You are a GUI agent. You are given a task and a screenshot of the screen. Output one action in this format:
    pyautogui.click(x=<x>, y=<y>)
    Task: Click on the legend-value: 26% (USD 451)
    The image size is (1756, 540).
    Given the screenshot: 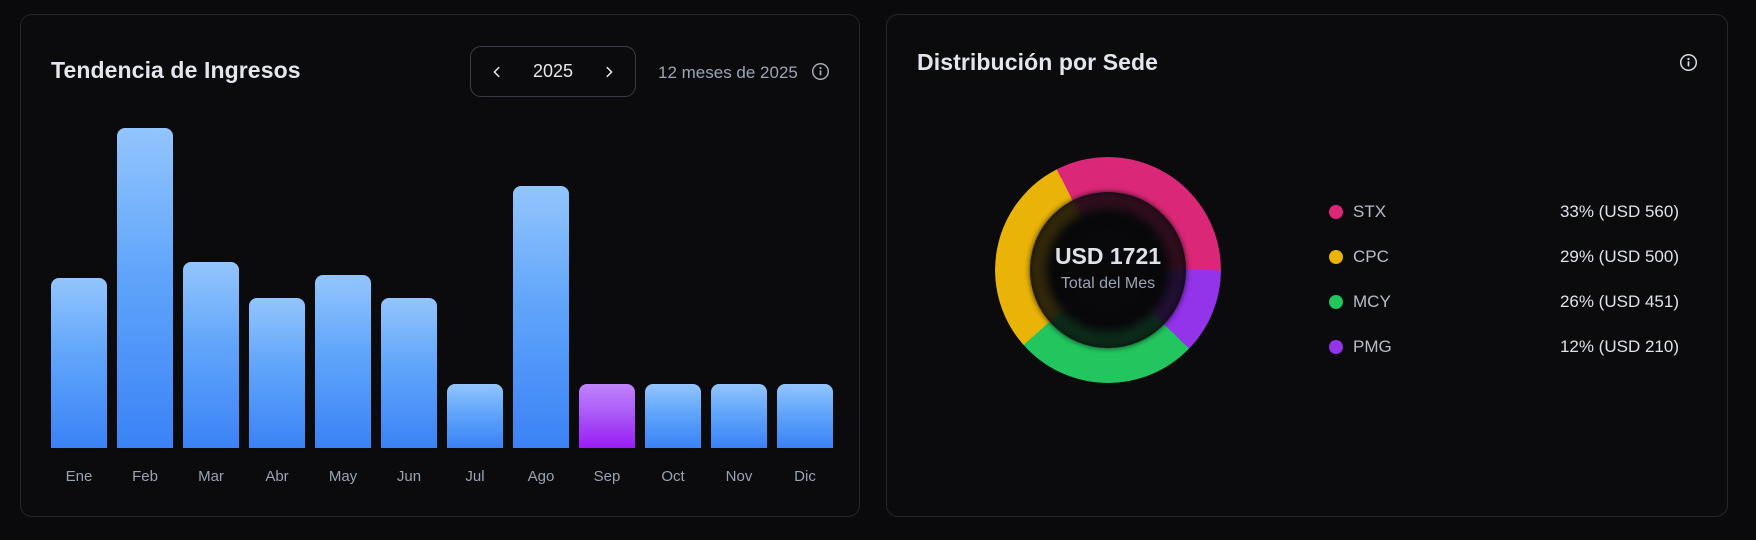 What is the action you would take?
    pyautogui.click(x=1619, y=301)
    